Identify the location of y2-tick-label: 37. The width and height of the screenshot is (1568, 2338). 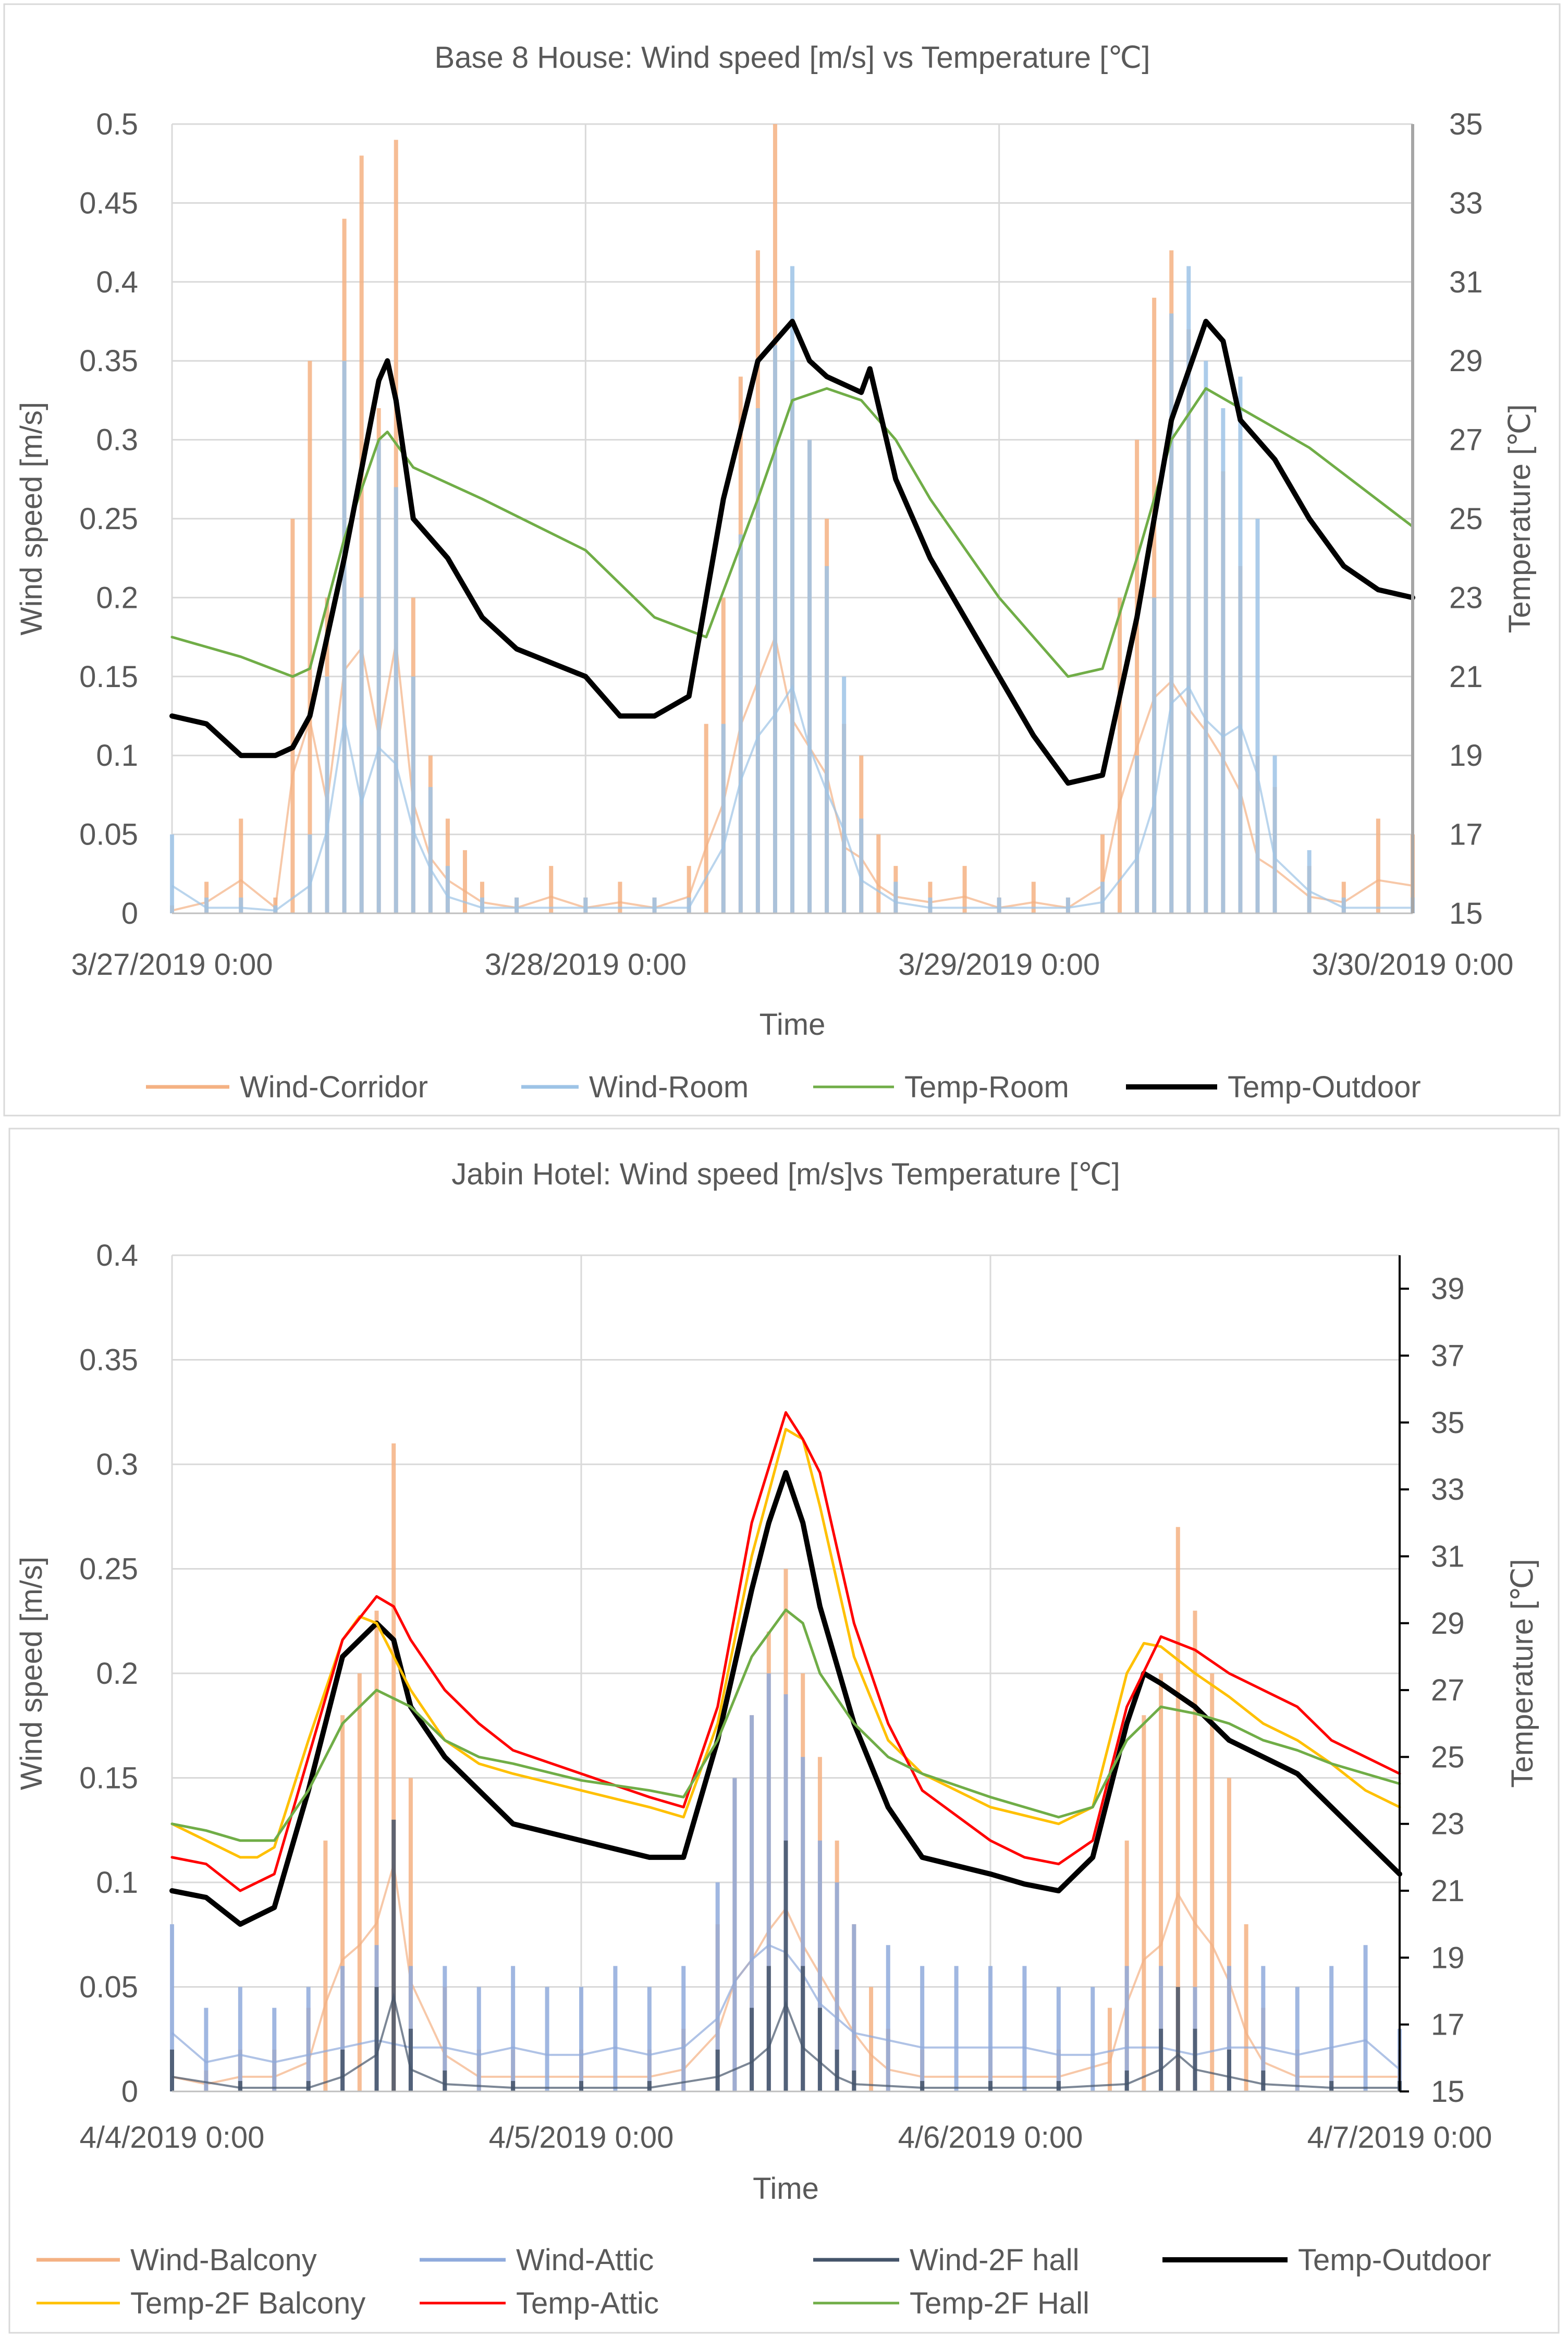
(1448, 1356).